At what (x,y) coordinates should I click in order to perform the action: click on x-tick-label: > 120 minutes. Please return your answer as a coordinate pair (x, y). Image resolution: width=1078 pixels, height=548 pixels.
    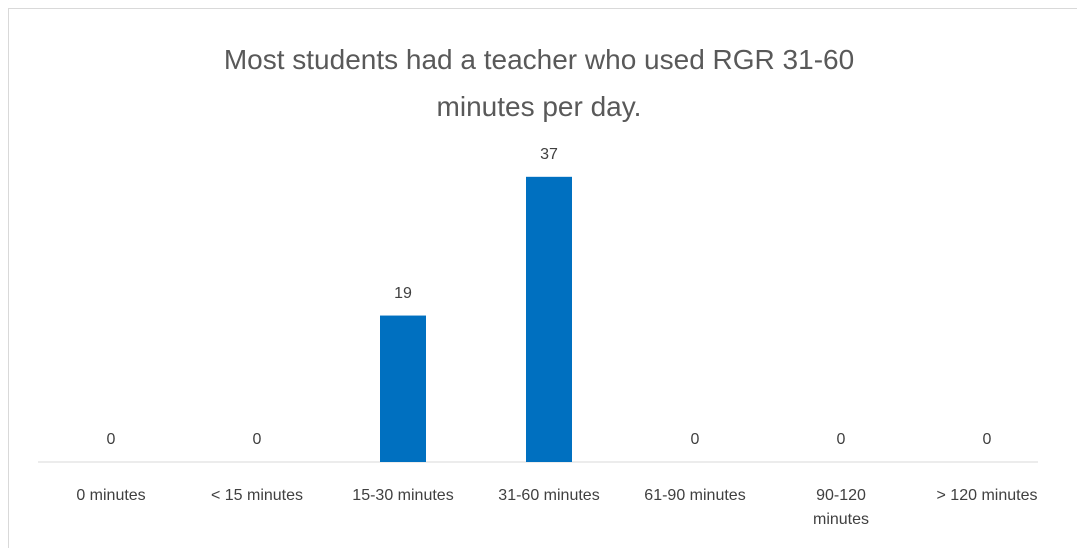
    Looking at the image, I should click on (987, 495).